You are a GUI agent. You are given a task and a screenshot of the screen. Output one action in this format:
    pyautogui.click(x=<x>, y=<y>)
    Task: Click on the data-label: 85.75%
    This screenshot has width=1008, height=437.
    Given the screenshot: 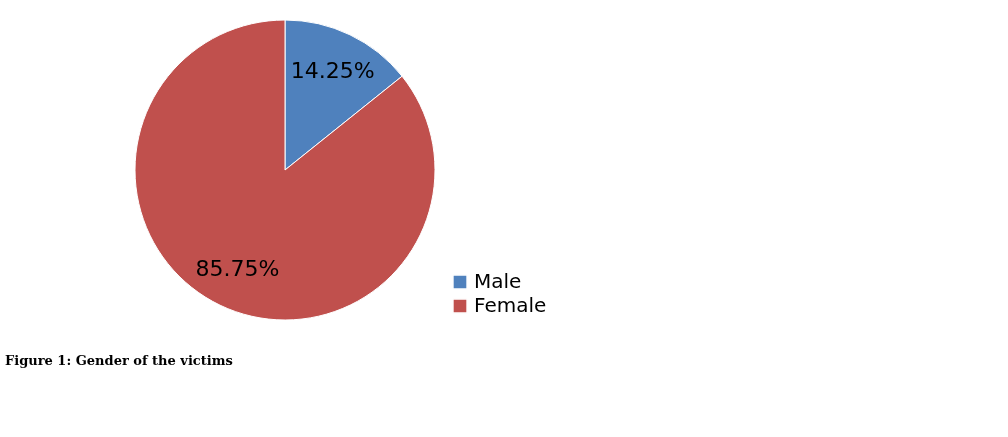 What is the action you would take?
    pyautogui.click(x=237, y=269)
    